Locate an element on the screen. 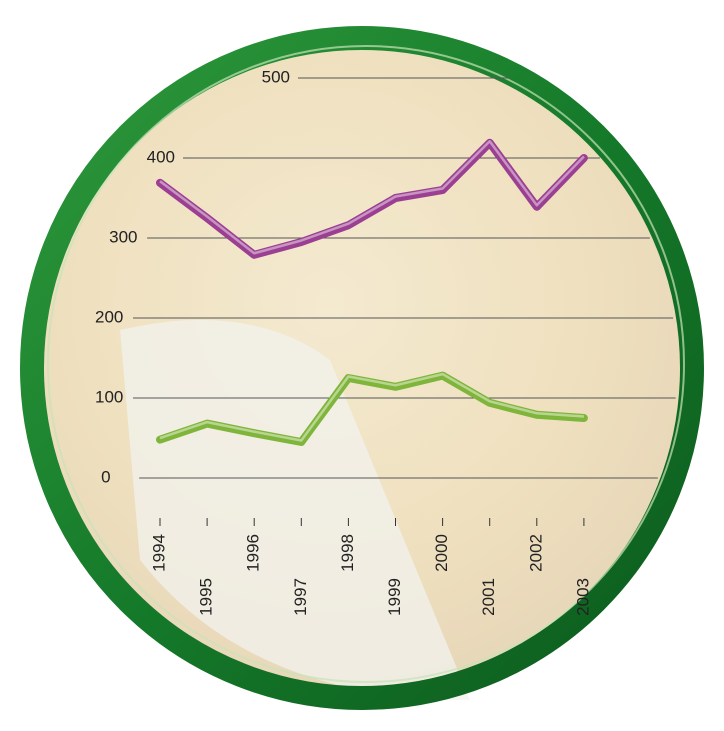 The height and width of the screenshot is (731, 724). y-tick-label: 200 is located at coordinates (109, 316).